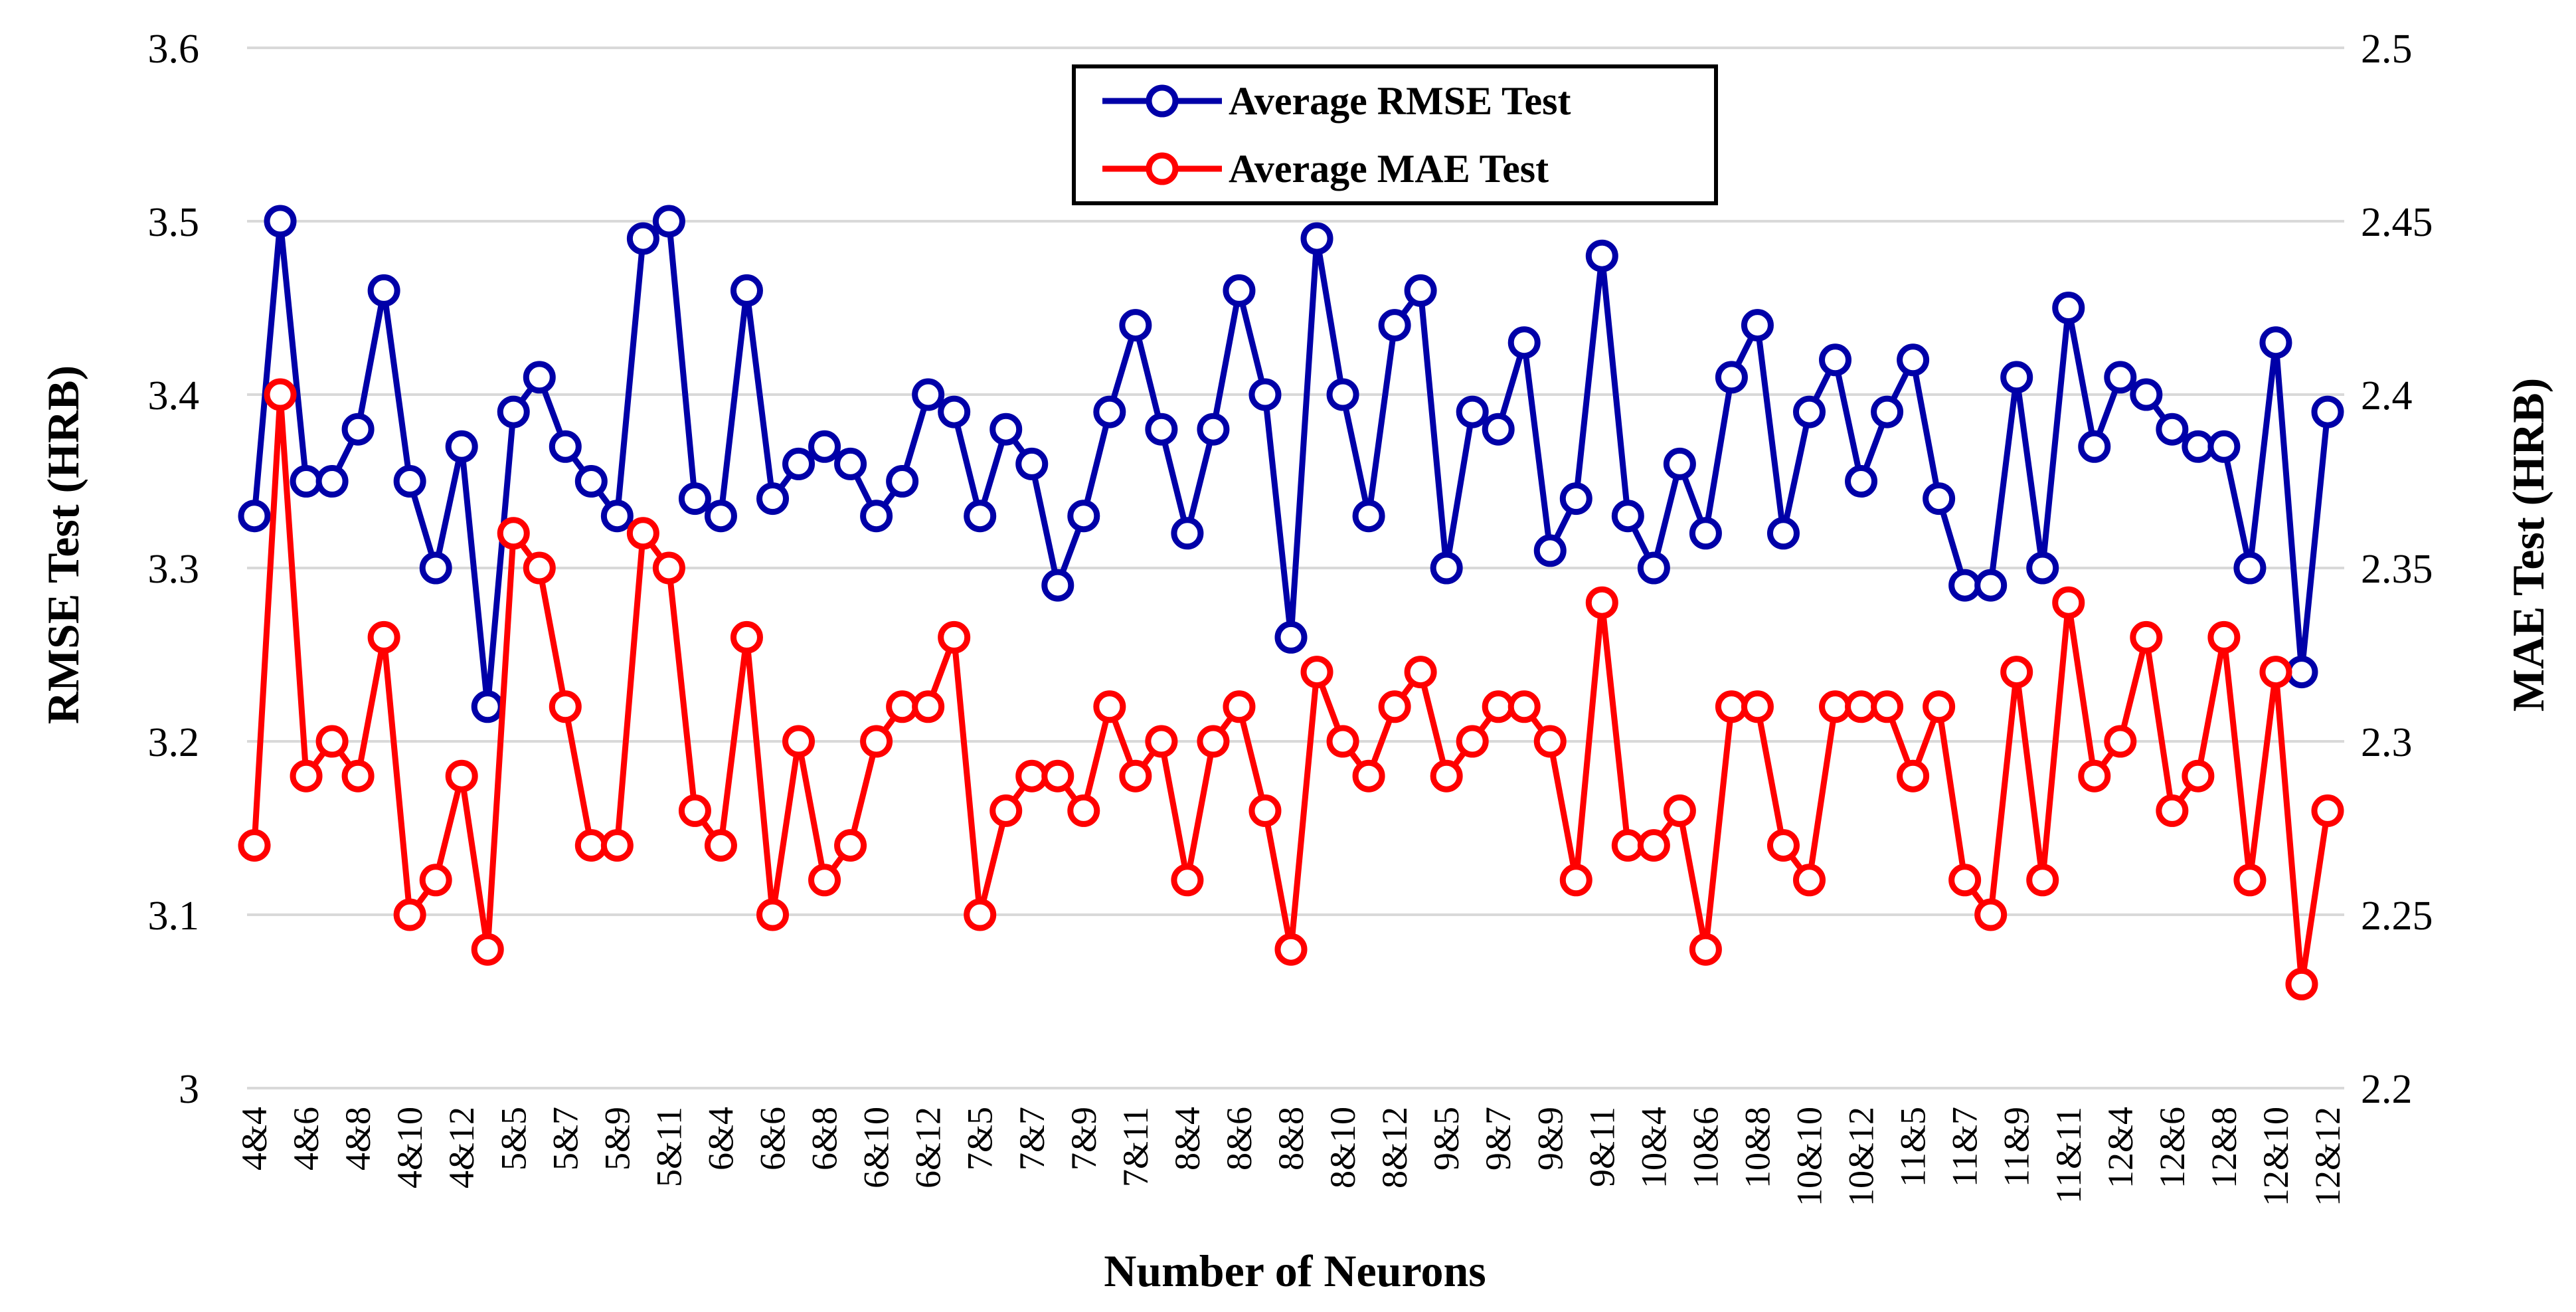 The width and height of the screenshot is (2576, 1312). Describe the element at coordinates (1602, 1147) in the screenshot. I see `x-tick-label: 9&11` at that location.